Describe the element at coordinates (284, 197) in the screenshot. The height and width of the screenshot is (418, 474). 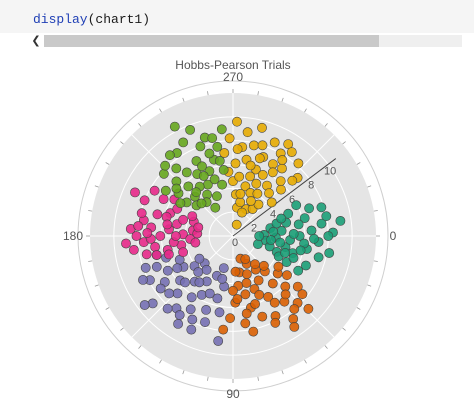
I see `radial-axis-line` at that location.